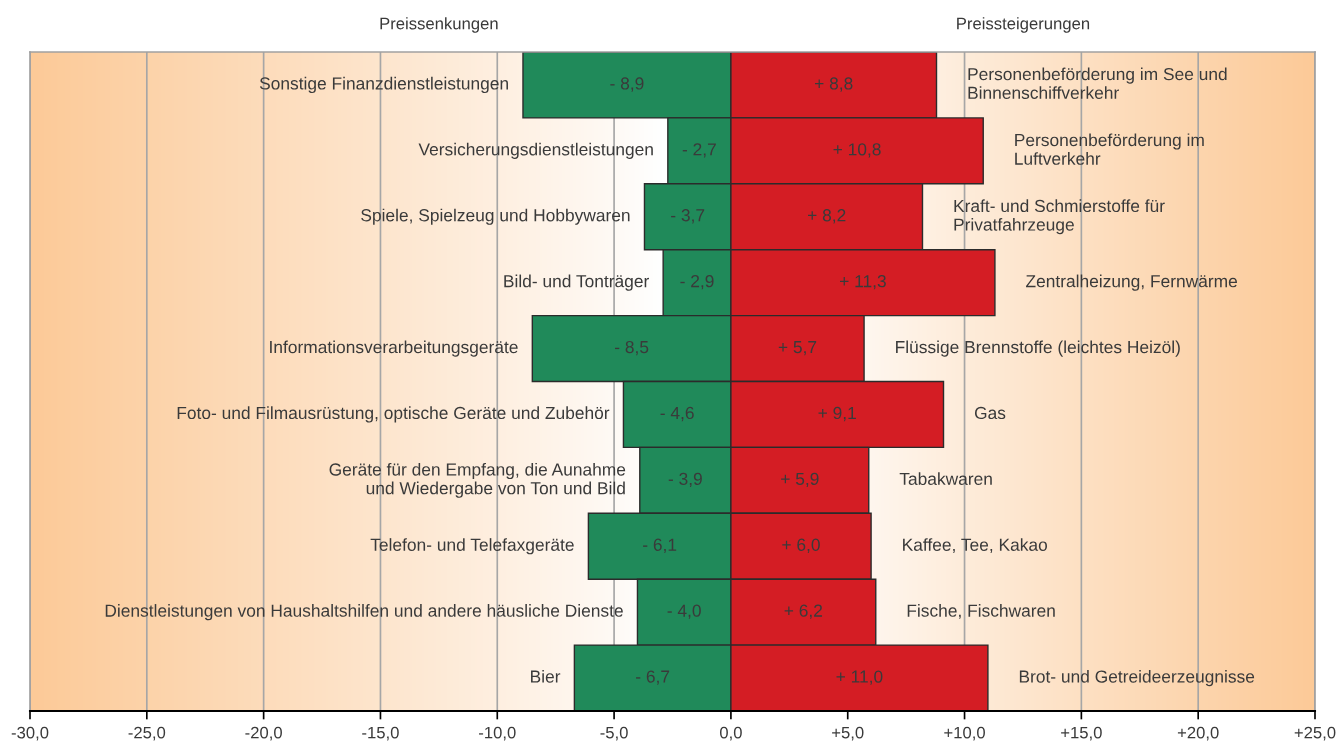 This screenshot has height=753, width=1341. I want to click on y-tick-label: Dienstleistungen von Haushaltshilfen und andere häusliche Dienste, so click(364, 612).